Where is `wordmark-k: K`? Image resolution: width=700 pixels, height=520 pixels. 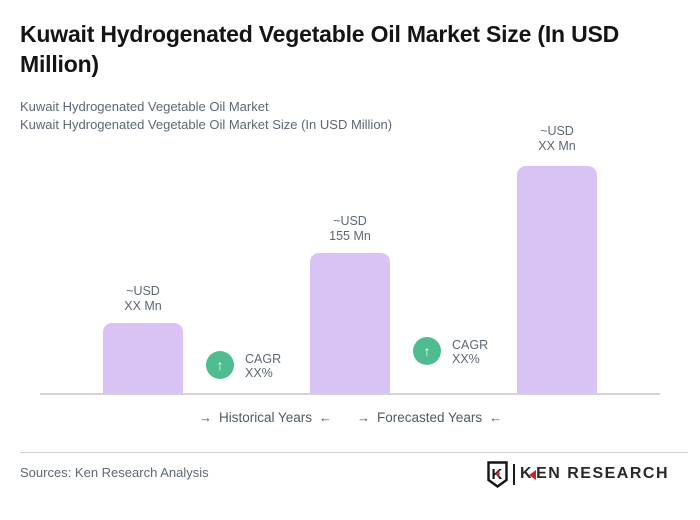
wordmark-k: K is located at coordinates (527, 473).